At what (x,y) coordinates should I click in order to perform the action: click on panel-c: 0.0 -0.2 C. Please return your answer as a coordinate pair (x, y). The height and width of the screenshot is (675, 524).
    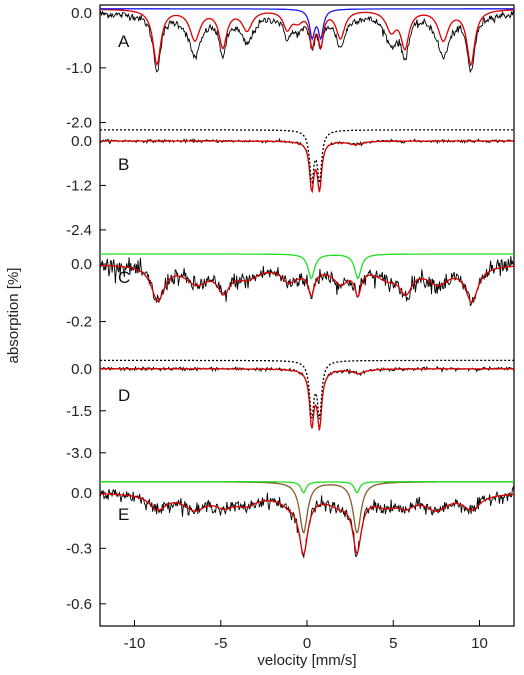
    Looking at the image, I should click on (290, 292).